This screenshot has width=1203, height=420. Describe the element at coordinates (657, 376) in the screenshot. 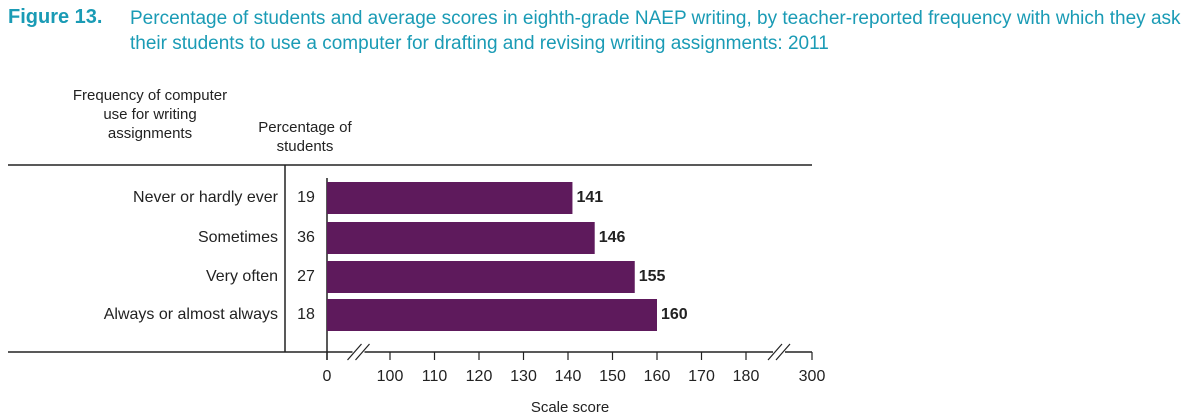

I see `x-tick-label: 160` at that location.